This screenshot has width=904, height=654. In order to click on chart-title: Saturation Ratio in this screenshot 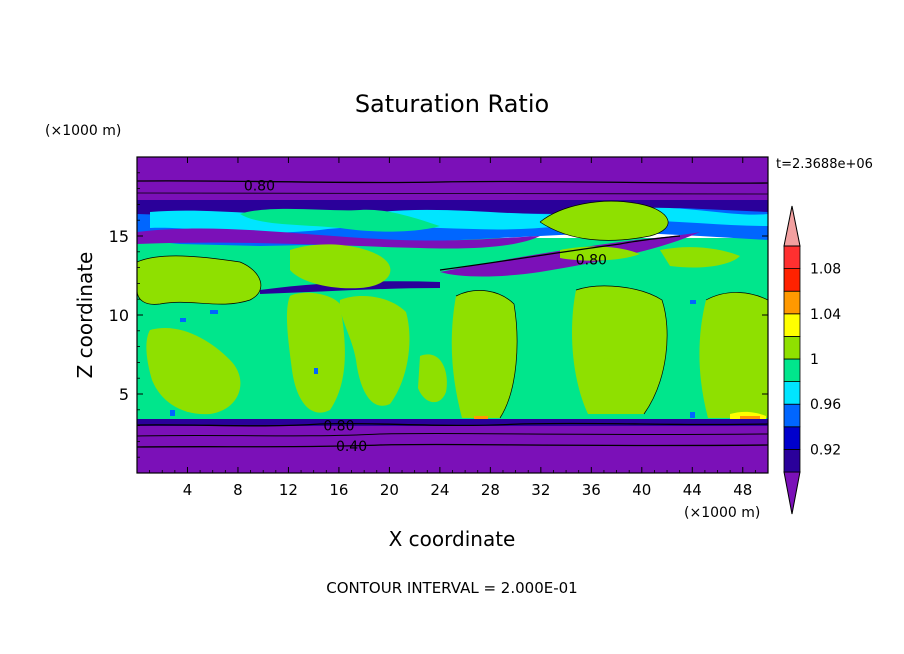, I will do `click(452, 104)`.